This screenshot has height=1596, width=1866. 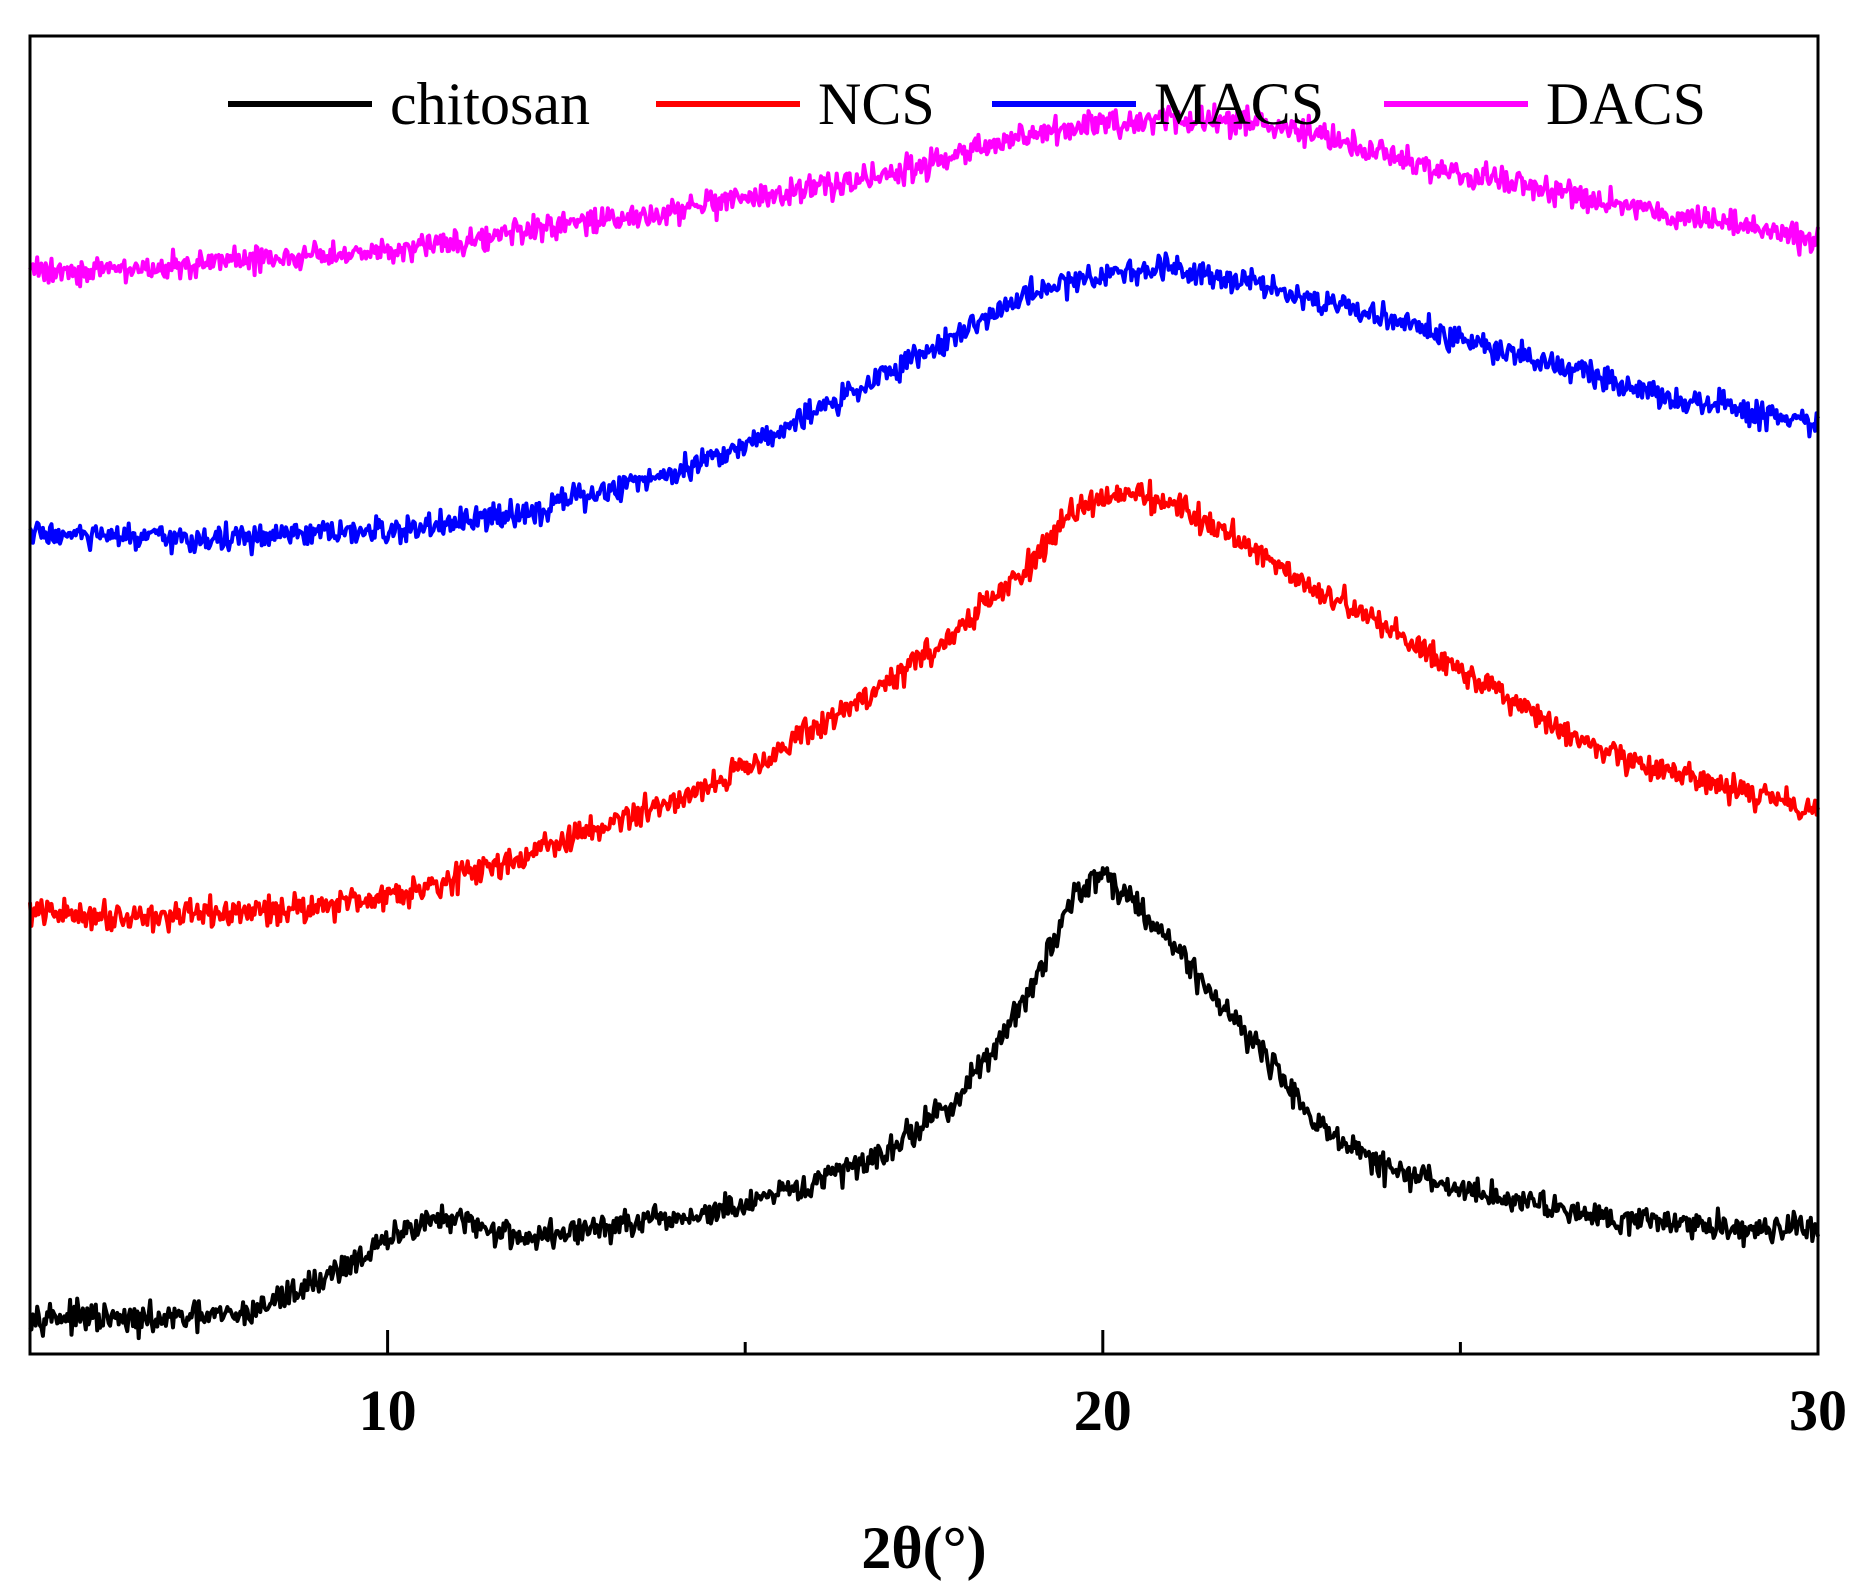 I want to click on legend-label-ncs: NCS, so click(x=876, y=104).